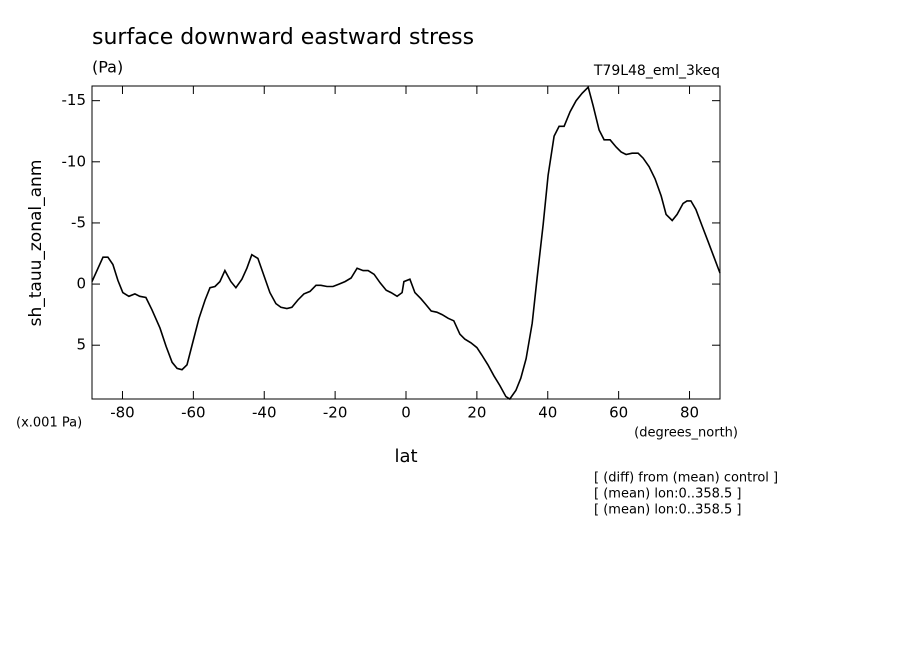  What do you see at coordinates (78, 222) in the screenshot?
I see `y-tick-label: -5` at bounding box center [78, 222].